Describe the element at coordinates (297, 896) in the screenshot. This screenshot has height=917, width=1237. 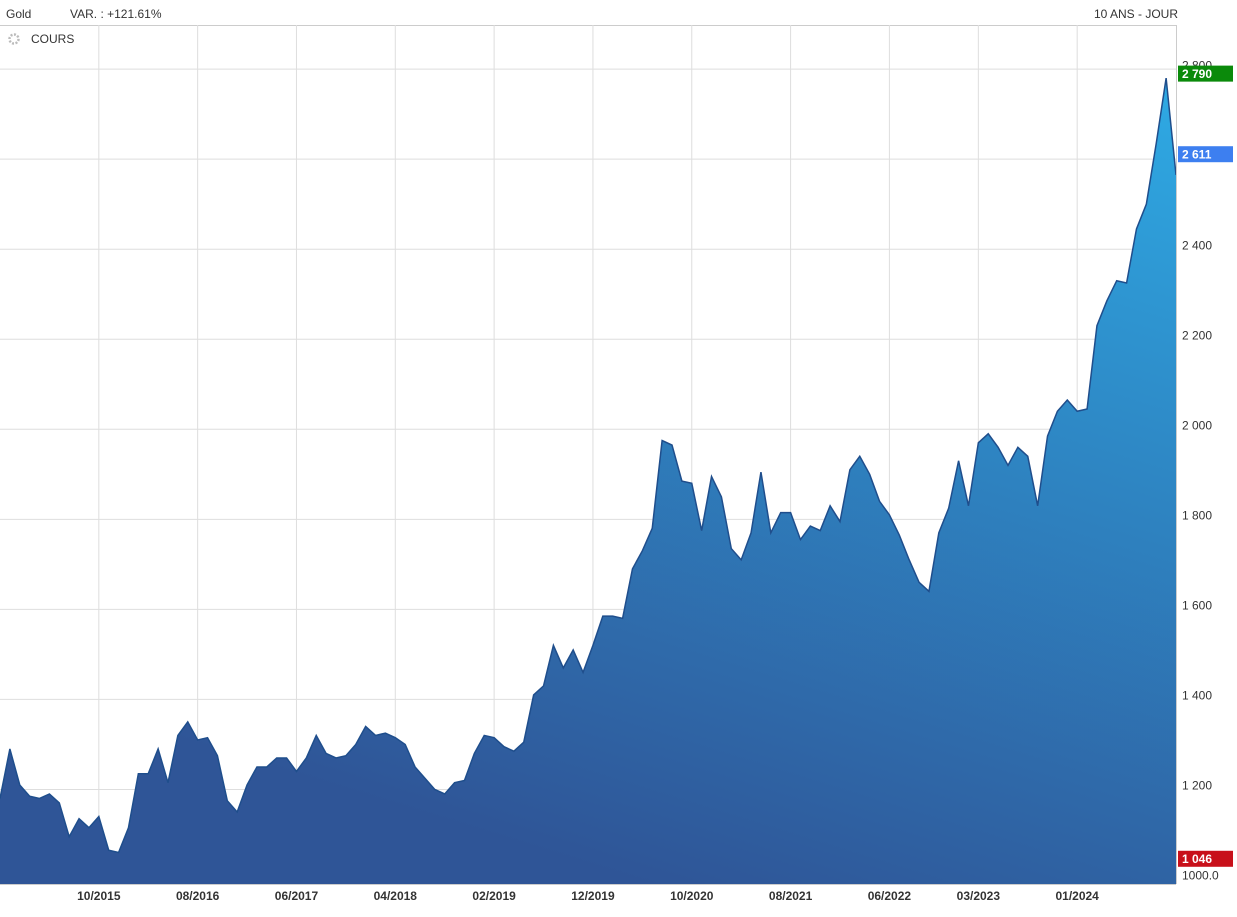
I see `x-tick-label: 06/2017` at that location.